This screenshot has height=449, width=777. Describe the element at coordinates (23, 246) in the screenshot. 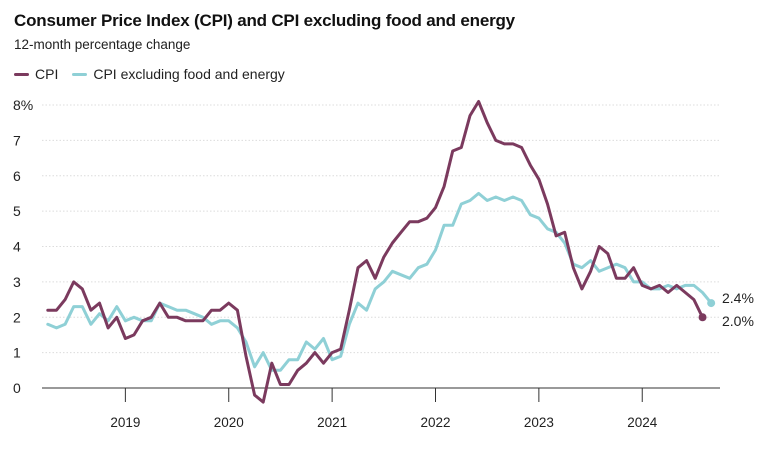

I see `y-axis: 0 1 2 3 4 5 6 7 8%` at that location.